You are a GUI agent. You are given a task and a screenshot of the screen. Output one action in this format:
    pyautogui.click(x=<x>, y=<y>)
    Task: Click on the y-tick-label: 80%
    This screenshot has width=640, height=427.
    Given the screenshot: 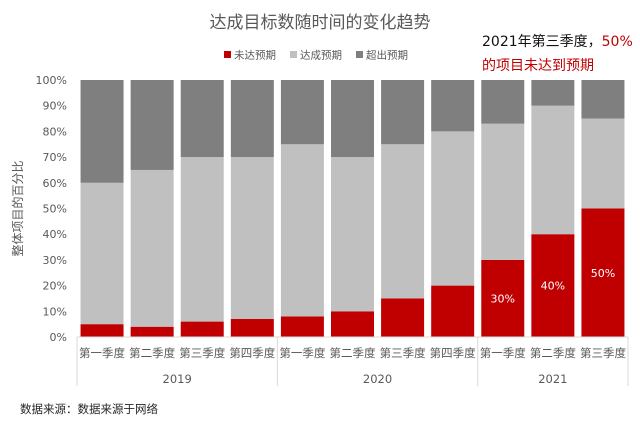 What is the action you would take?
    pyautogui.click(x=55, y=131)
    